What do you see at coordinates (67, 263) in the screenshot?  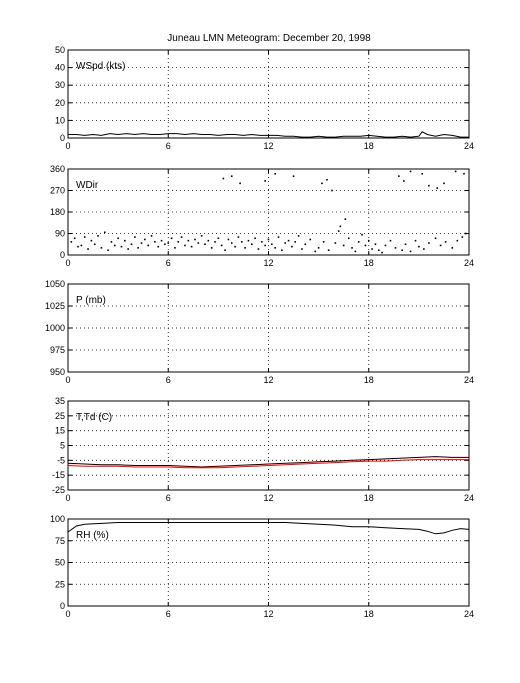 I see `wind-direction-x-tick-label: 0` at bounding box center [67, 263].